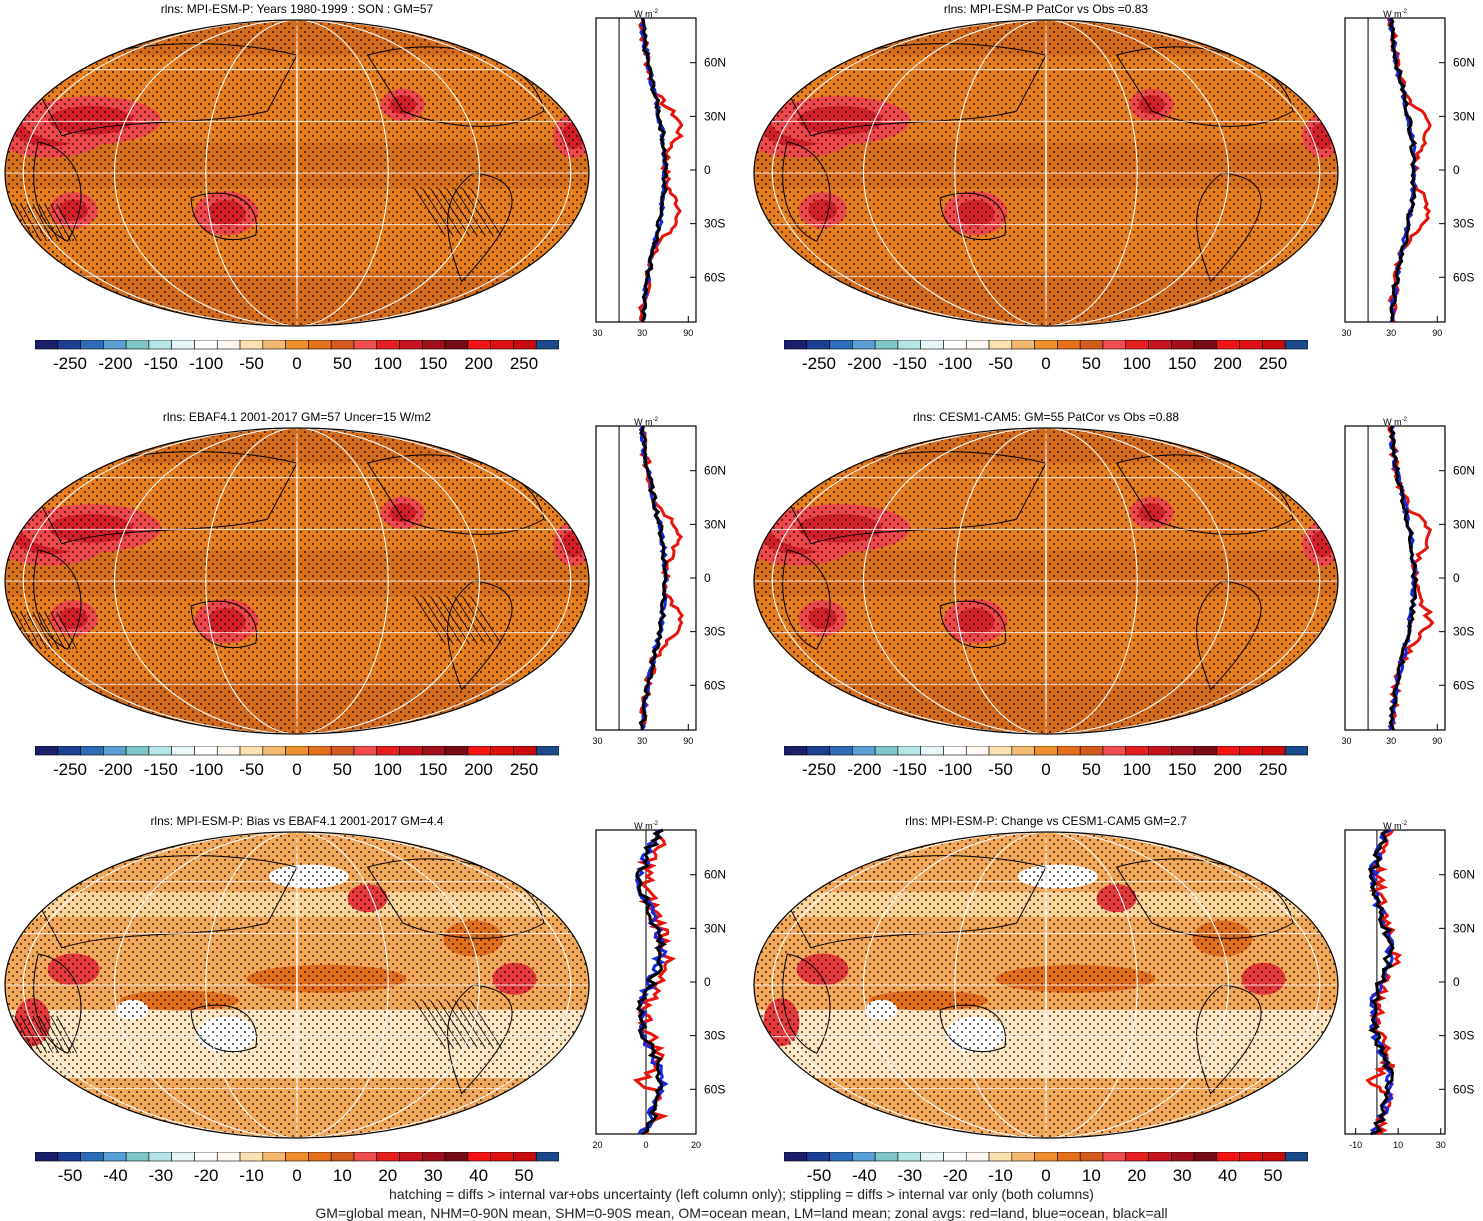 This screenshot has height=1221, width=1483. I want to click on colorbar-label: 10, so click(342, 1175).